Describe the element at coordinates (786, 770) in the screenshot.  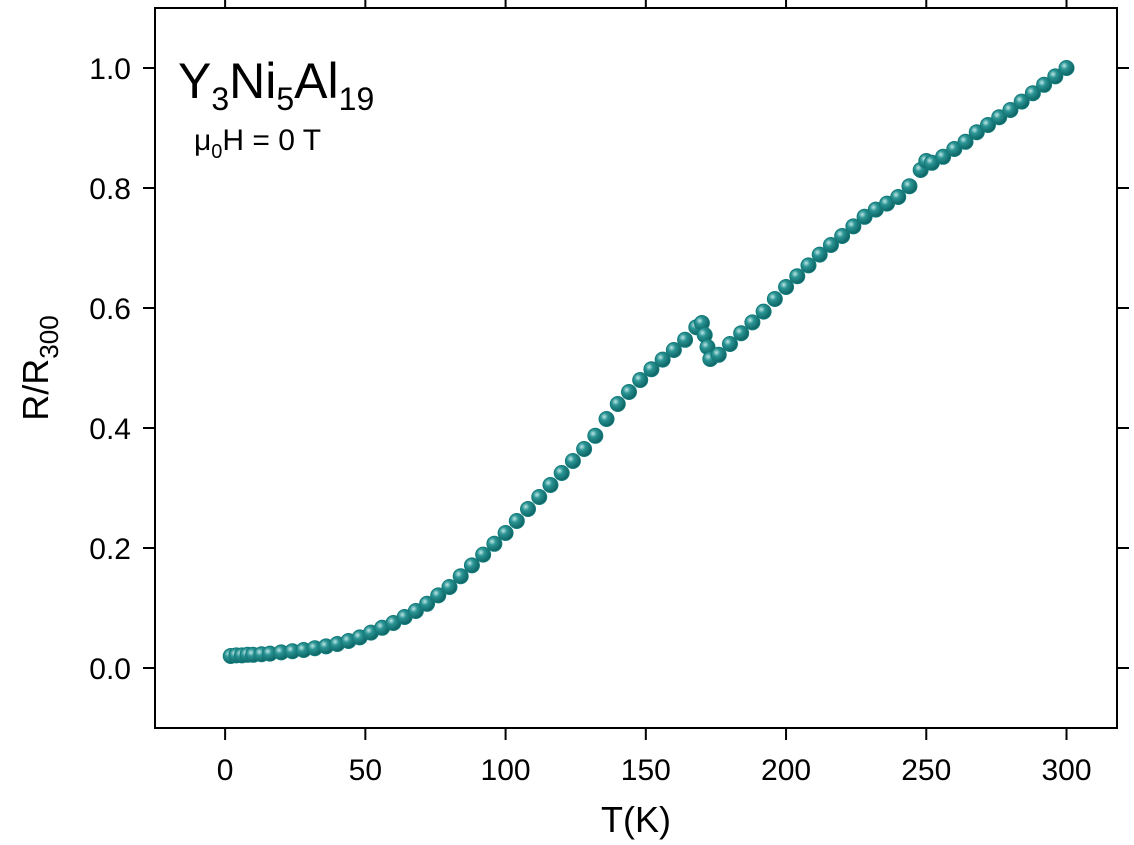
I see `x-tick-label: 200` at that location.